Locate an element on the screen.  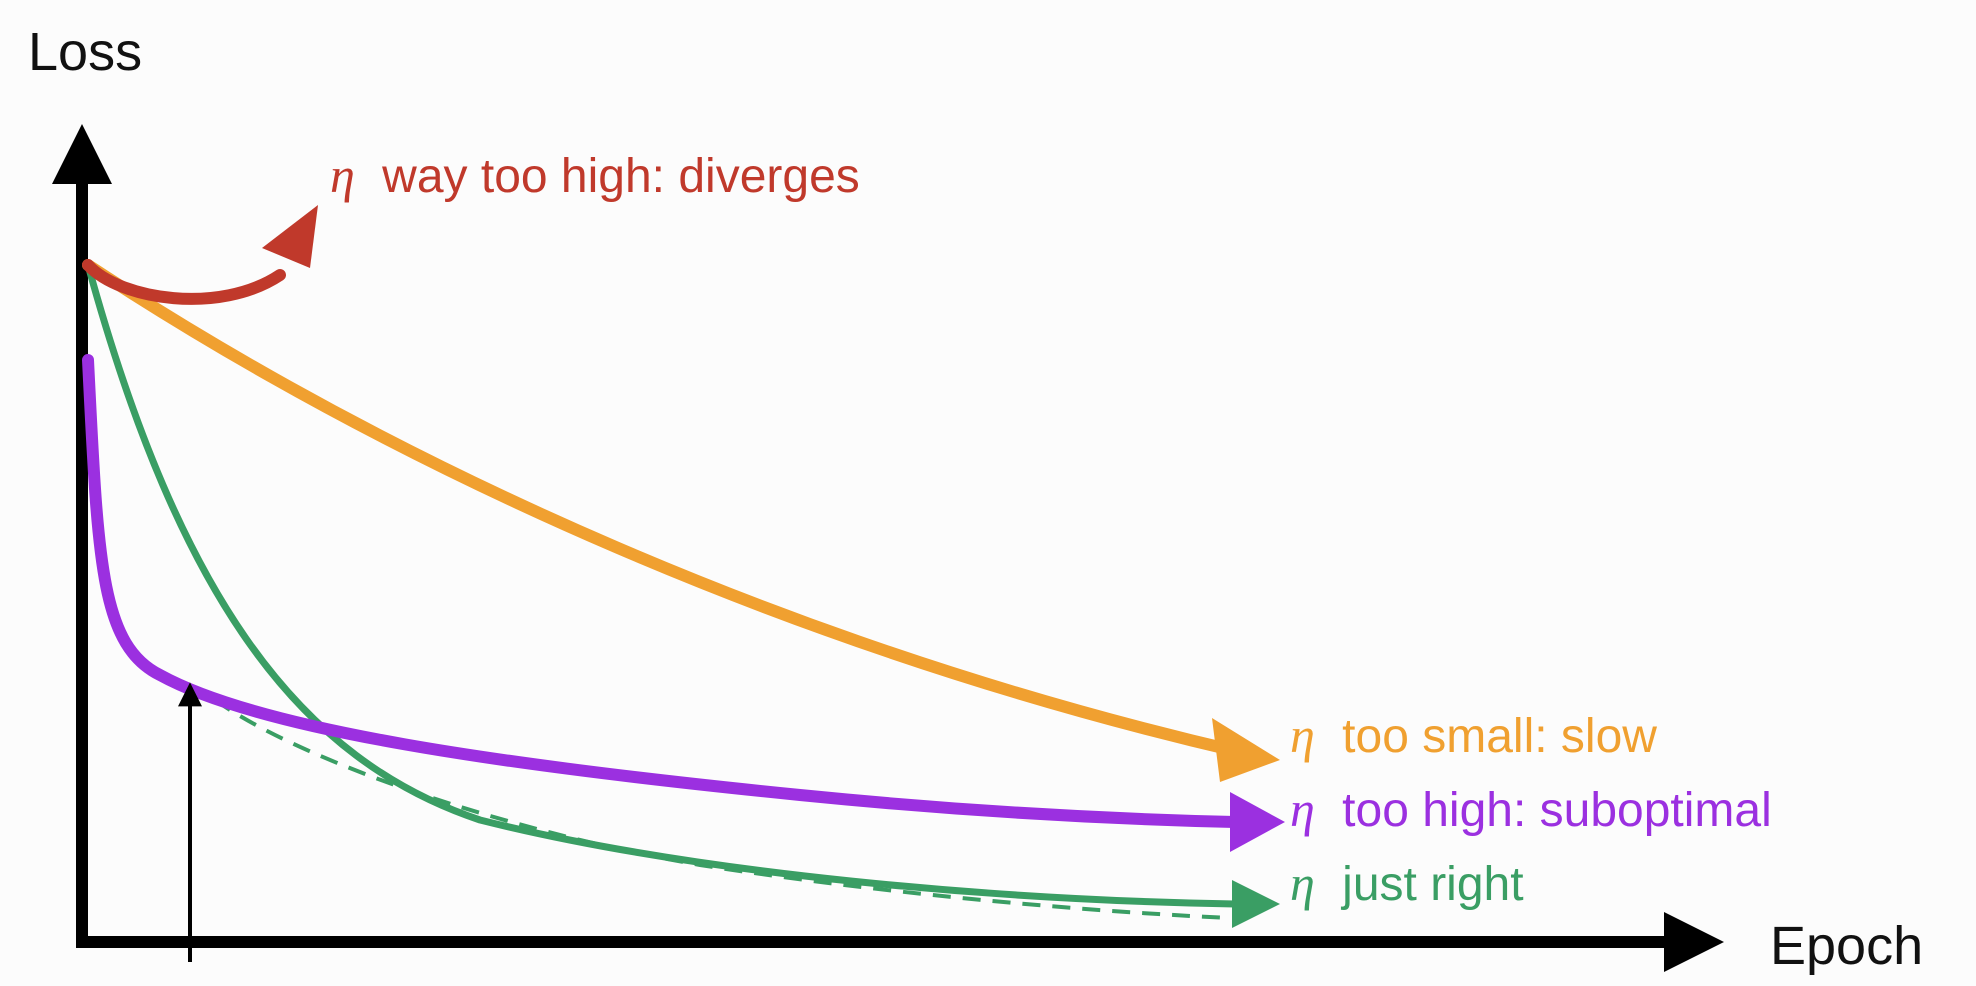
suboptimal-label: η too high: suboptimal is located at coordinates (1531, 809).